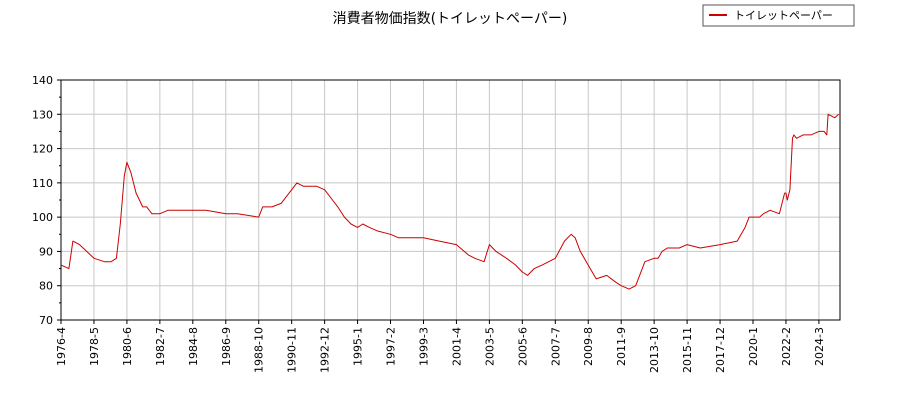  Describe the element at coordinates (720, 350) in the screenshot. I see `x-tick-label: 2017-12` at that location.